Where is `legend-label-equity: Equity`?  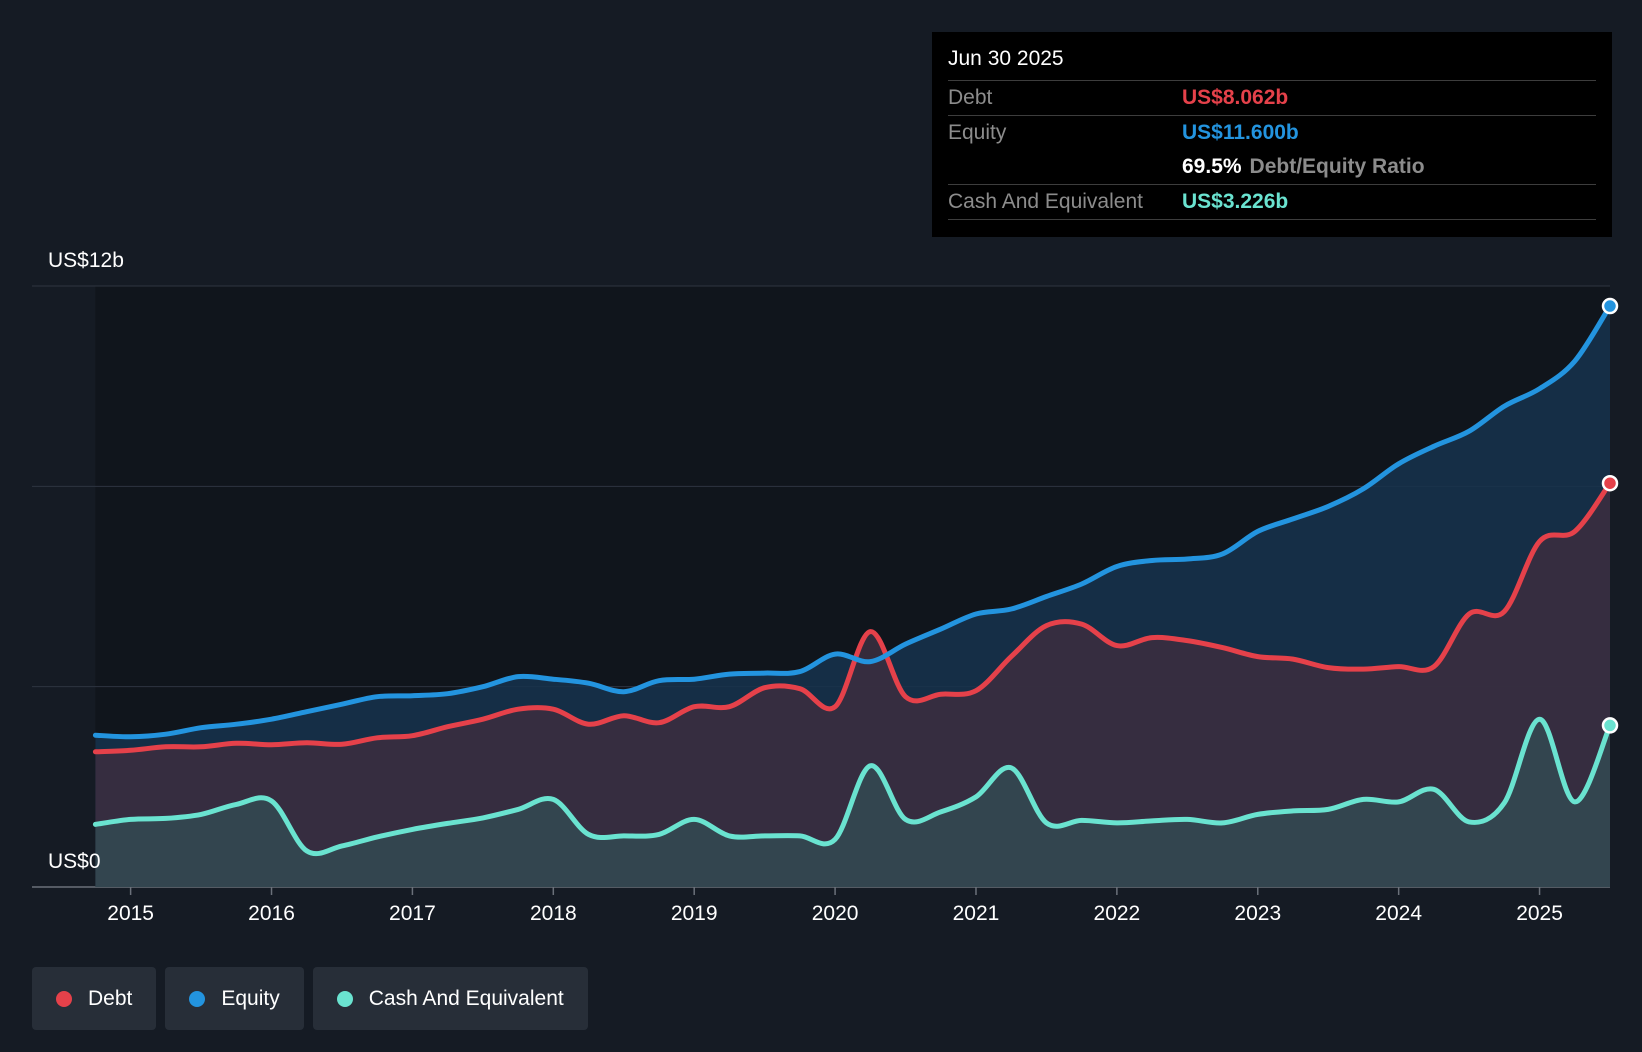 legend-label-equity: Equity is located at coordinates (250, 998).